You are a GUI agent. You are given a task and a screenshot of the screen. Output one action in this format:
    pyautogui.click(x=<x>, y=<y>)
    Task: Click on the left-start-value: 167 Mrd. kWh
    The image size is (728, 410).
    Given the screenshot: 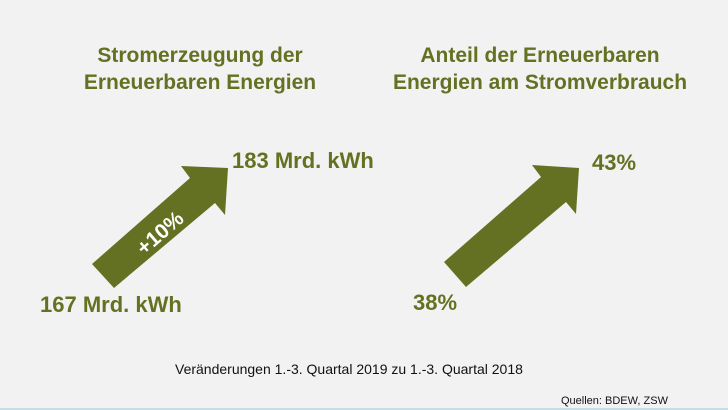 What is the action you would take?
    pyautogui.click(x=111, y=304)
    